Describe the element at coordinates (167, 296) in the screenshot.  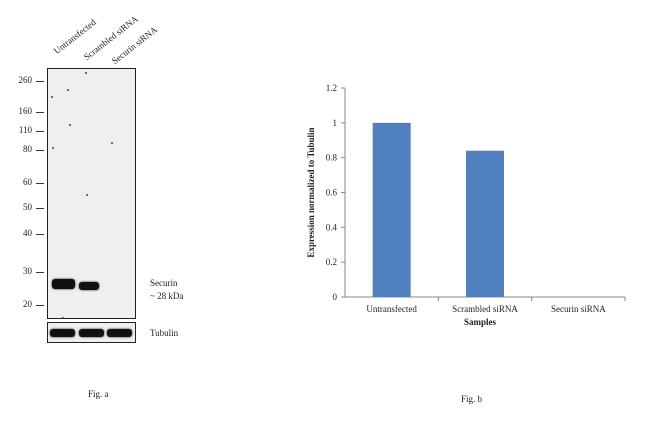
I see `band-size-label: ~ 28 kDa` at that location.